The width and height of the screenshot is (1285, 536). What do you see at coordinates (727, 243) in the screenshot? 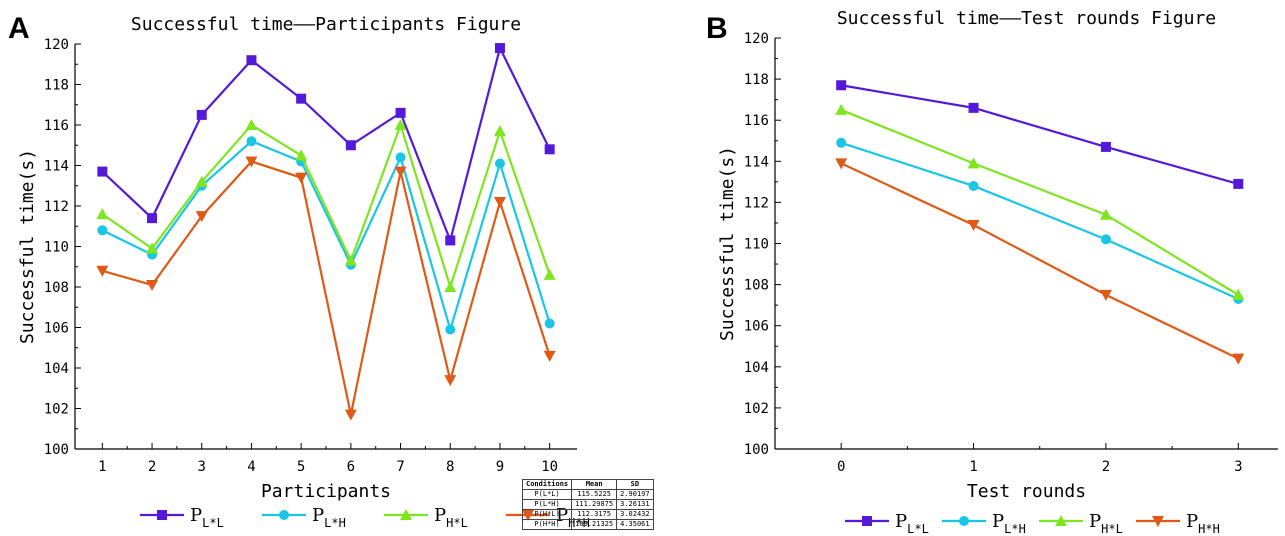
I see `y-axis-label: Successful time(s)` at bounding box center [727, 243].